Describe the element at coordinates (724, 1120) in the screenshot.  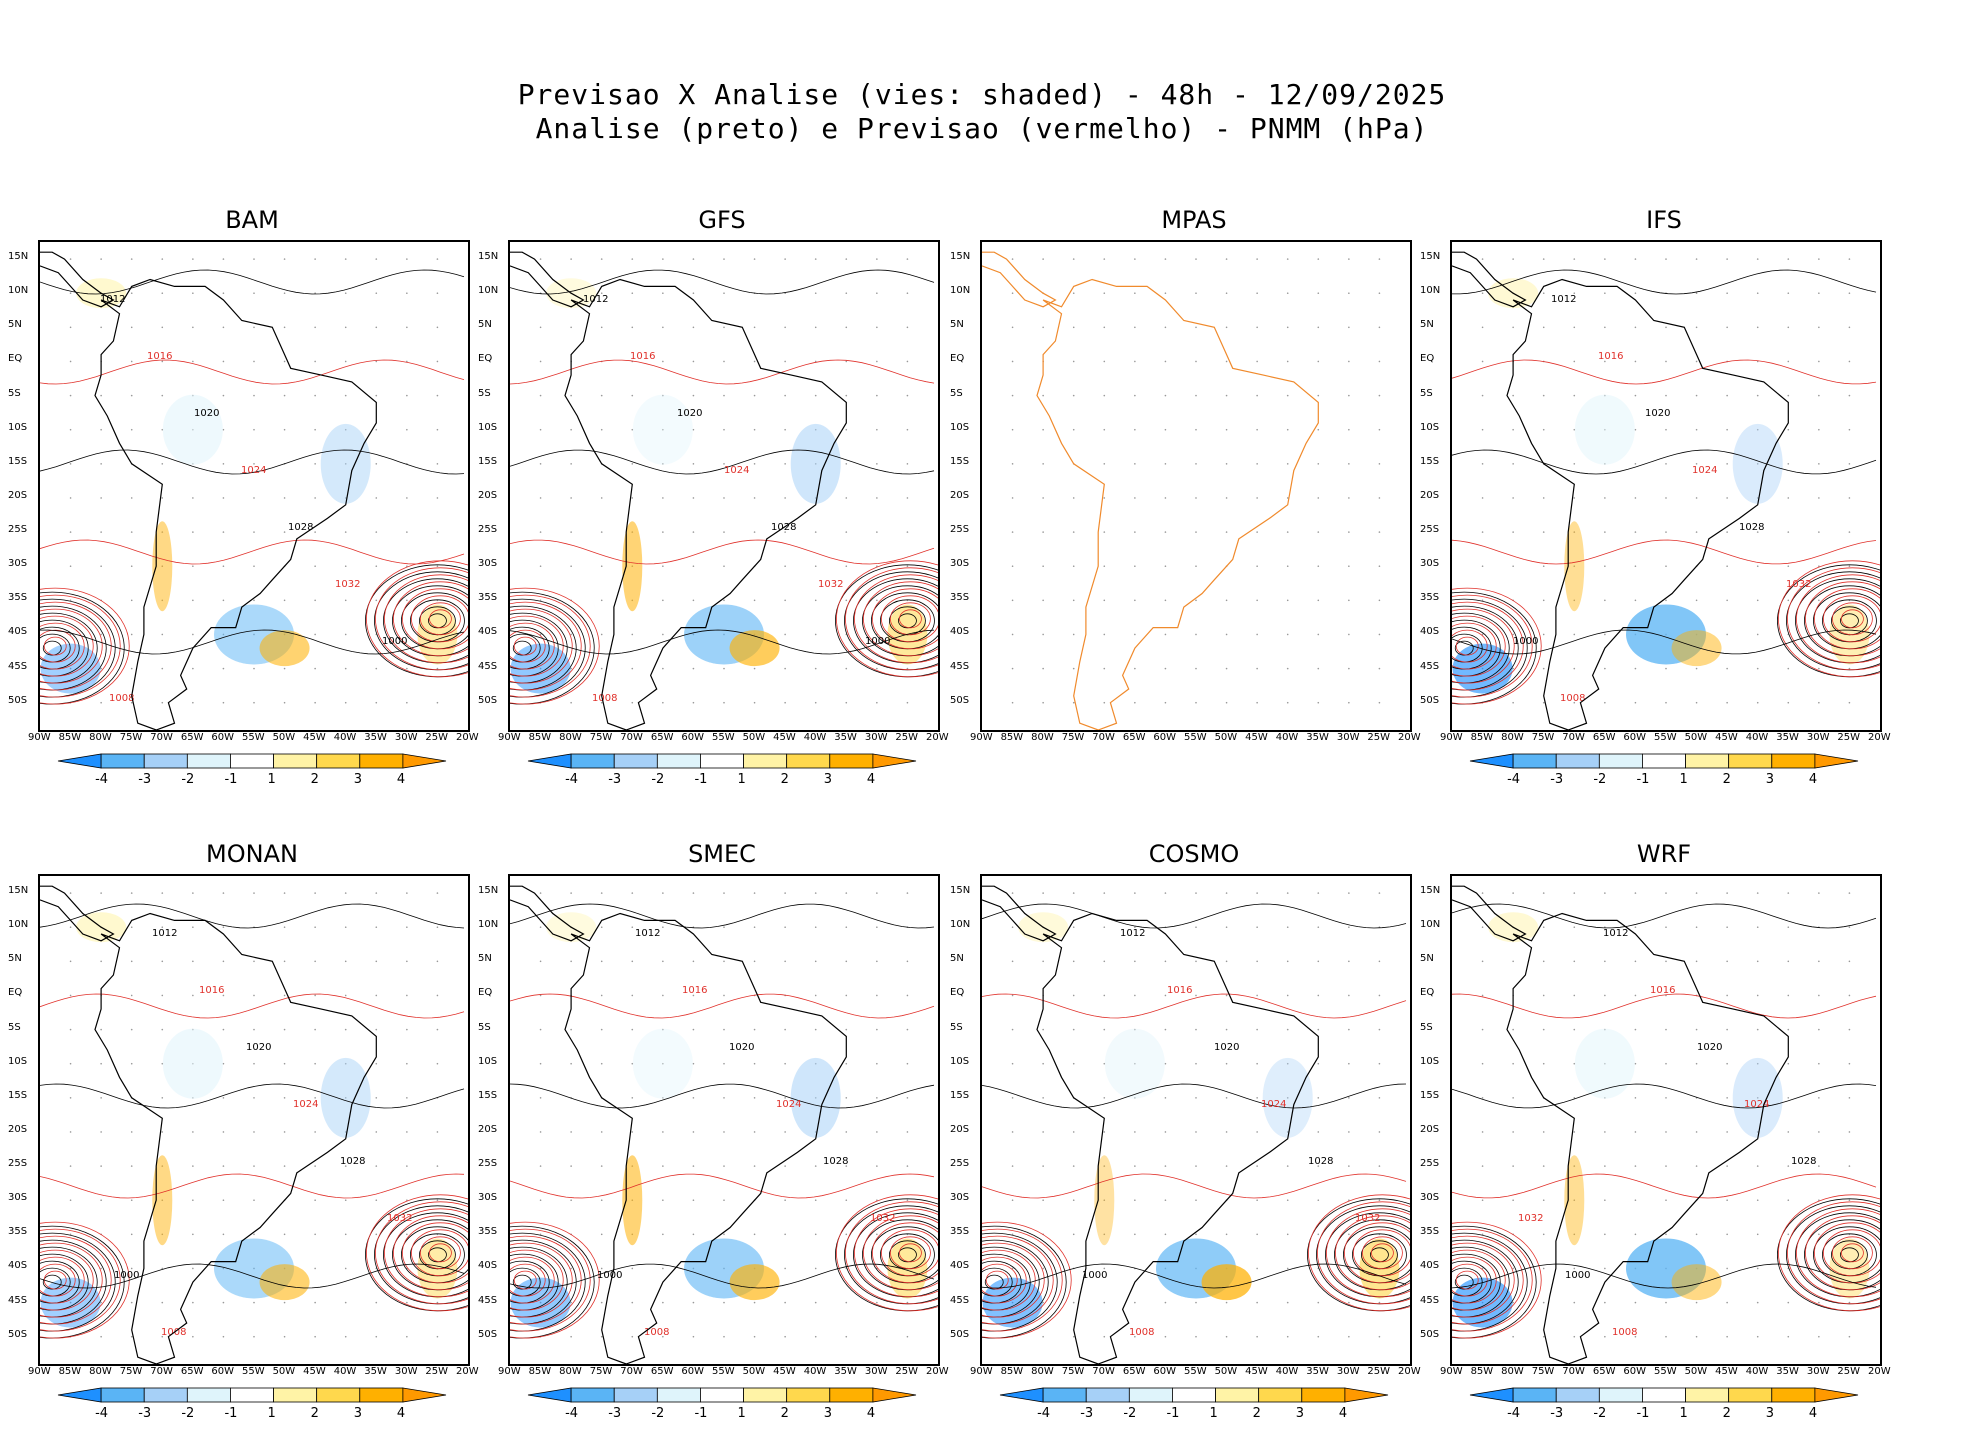
I see `map-panel-smec: 1012 1016 1020 1024 1028 1032 1000 1008` at that location.